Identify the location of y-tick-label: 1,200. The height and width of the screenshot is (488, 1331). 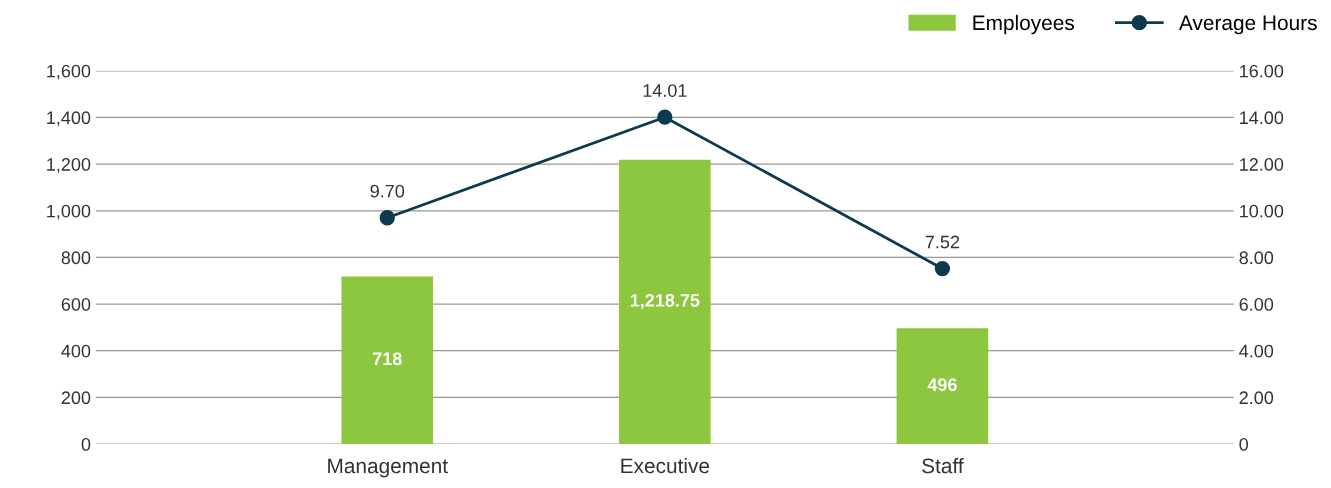
(69, 165).